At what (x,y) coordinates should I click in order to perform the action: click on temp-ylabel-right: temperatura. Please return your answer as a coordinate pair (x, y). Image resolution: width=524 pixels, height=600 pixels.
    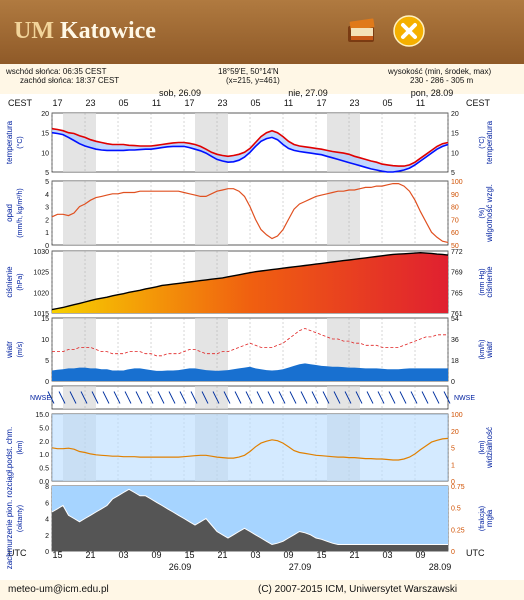
    Looking at the image, I should click on (489, 142).